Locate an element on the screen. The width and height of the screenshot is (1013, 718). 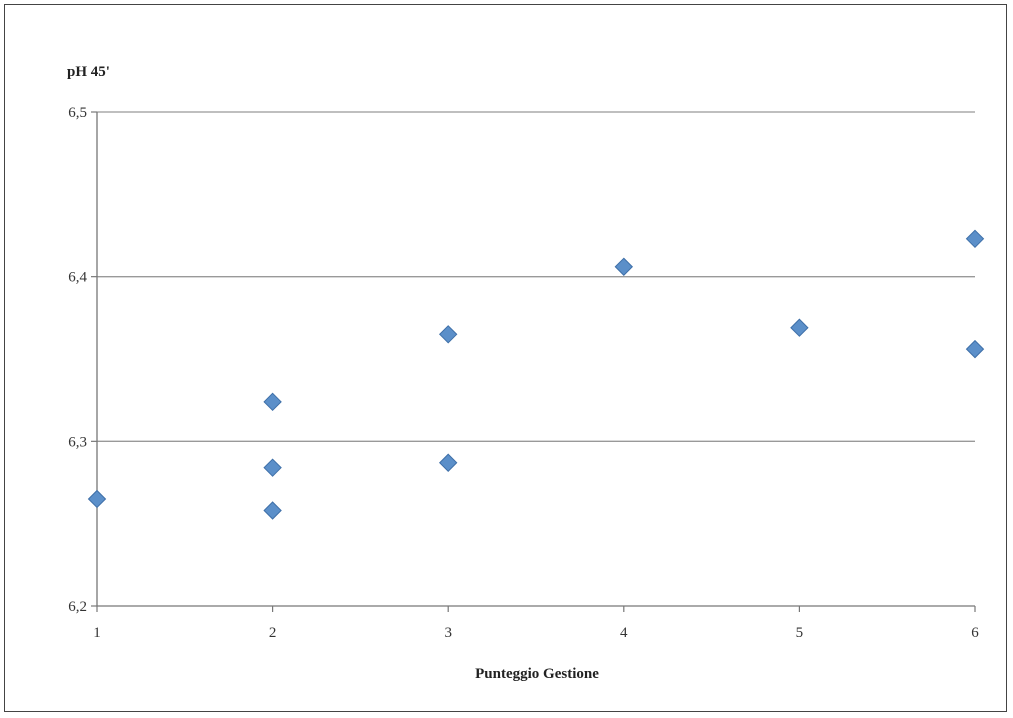
y-tick-label: 6,3 is located at coordinates (77, 442).